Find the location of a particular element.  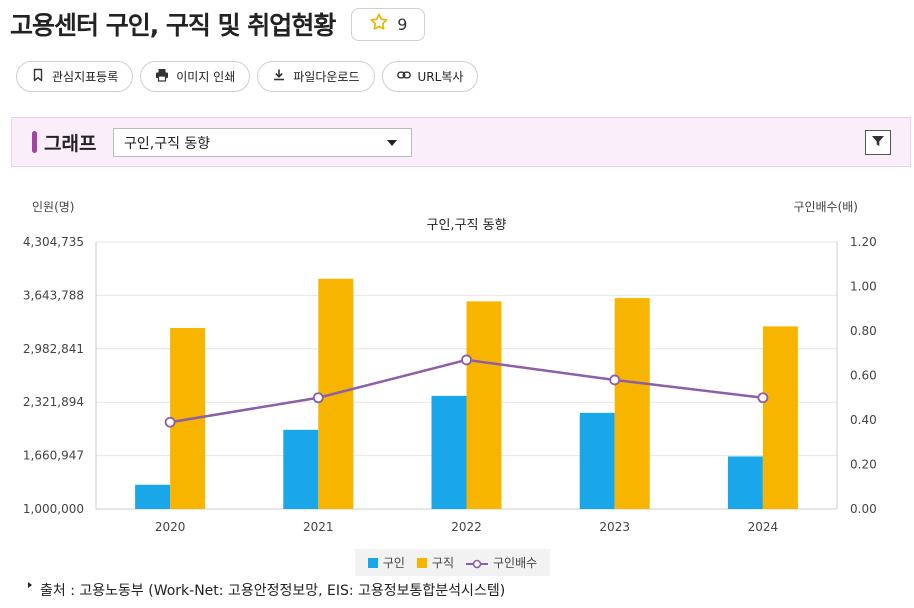

filter-icon is located at coordinates (878, 142).